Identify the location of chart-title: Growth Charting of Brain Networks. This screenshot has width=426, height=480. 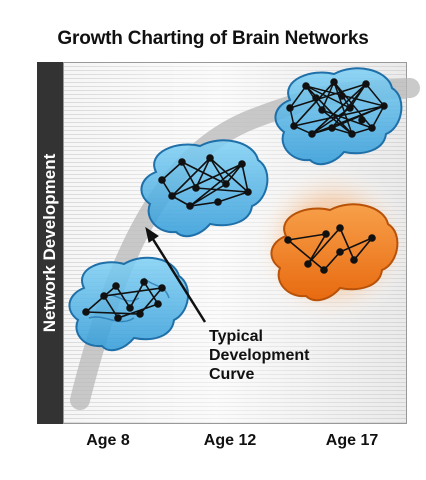
(213, 38).